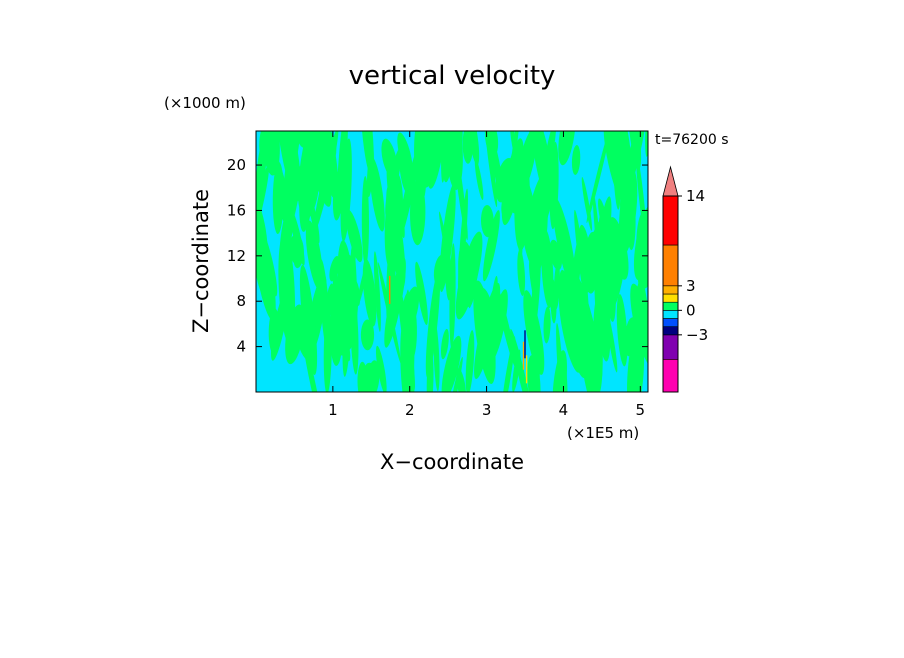  Describe the element at coordinates (487, 410) in the screenshot. I see `x-tick-label: 3` at that location.